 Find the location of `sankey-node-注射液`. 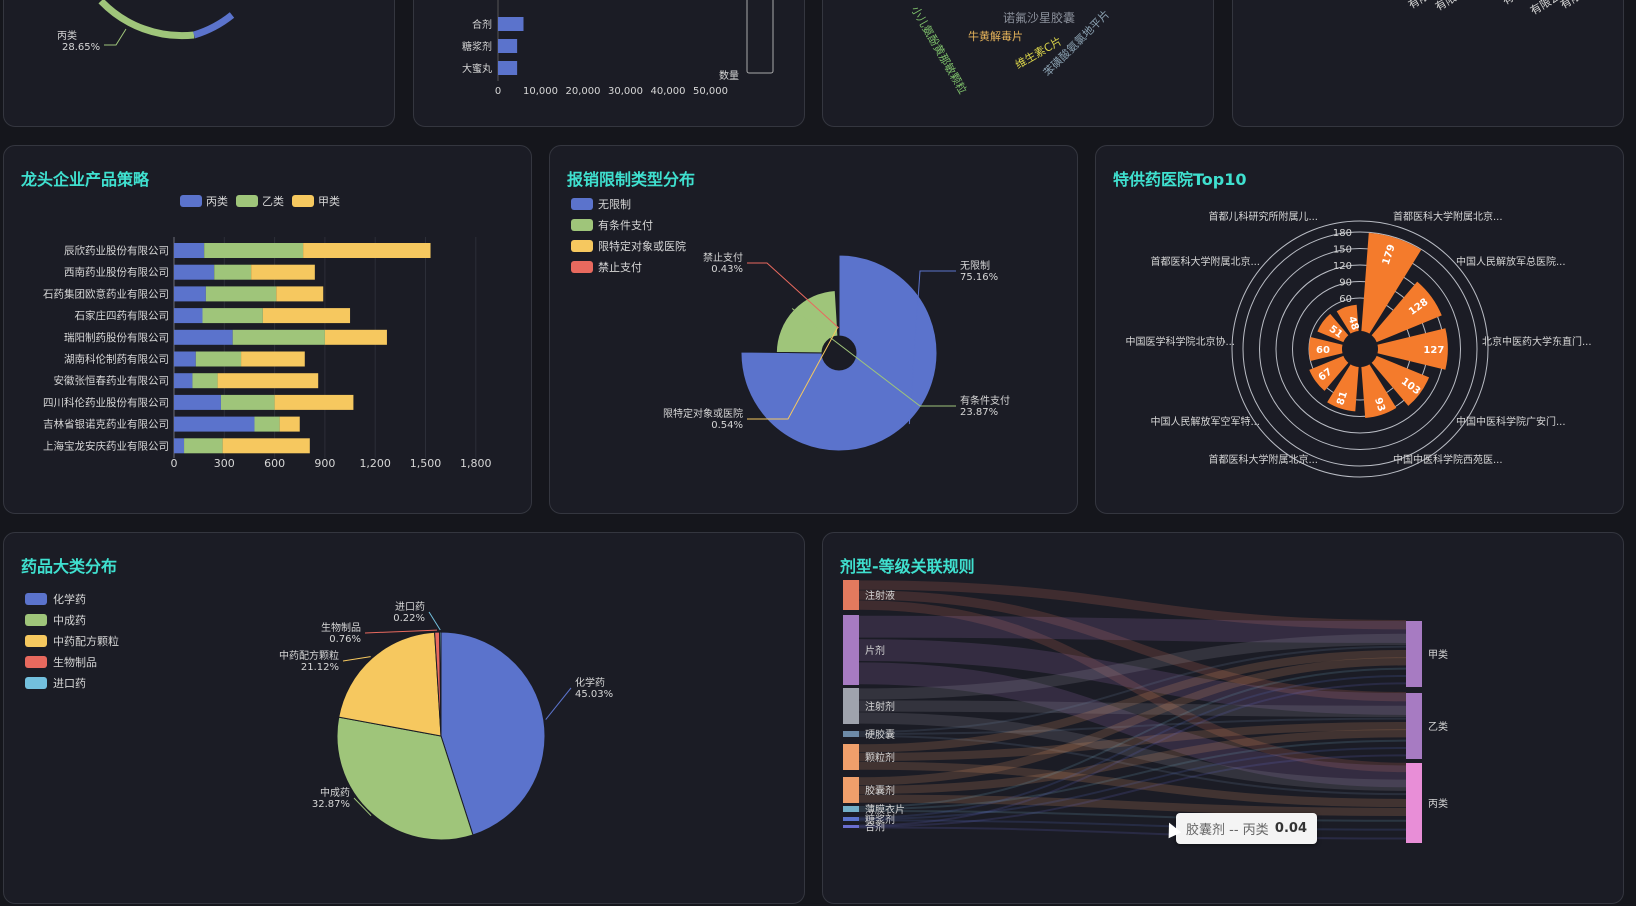

sankey-node-注射液 is located at coordinates (851, 595).